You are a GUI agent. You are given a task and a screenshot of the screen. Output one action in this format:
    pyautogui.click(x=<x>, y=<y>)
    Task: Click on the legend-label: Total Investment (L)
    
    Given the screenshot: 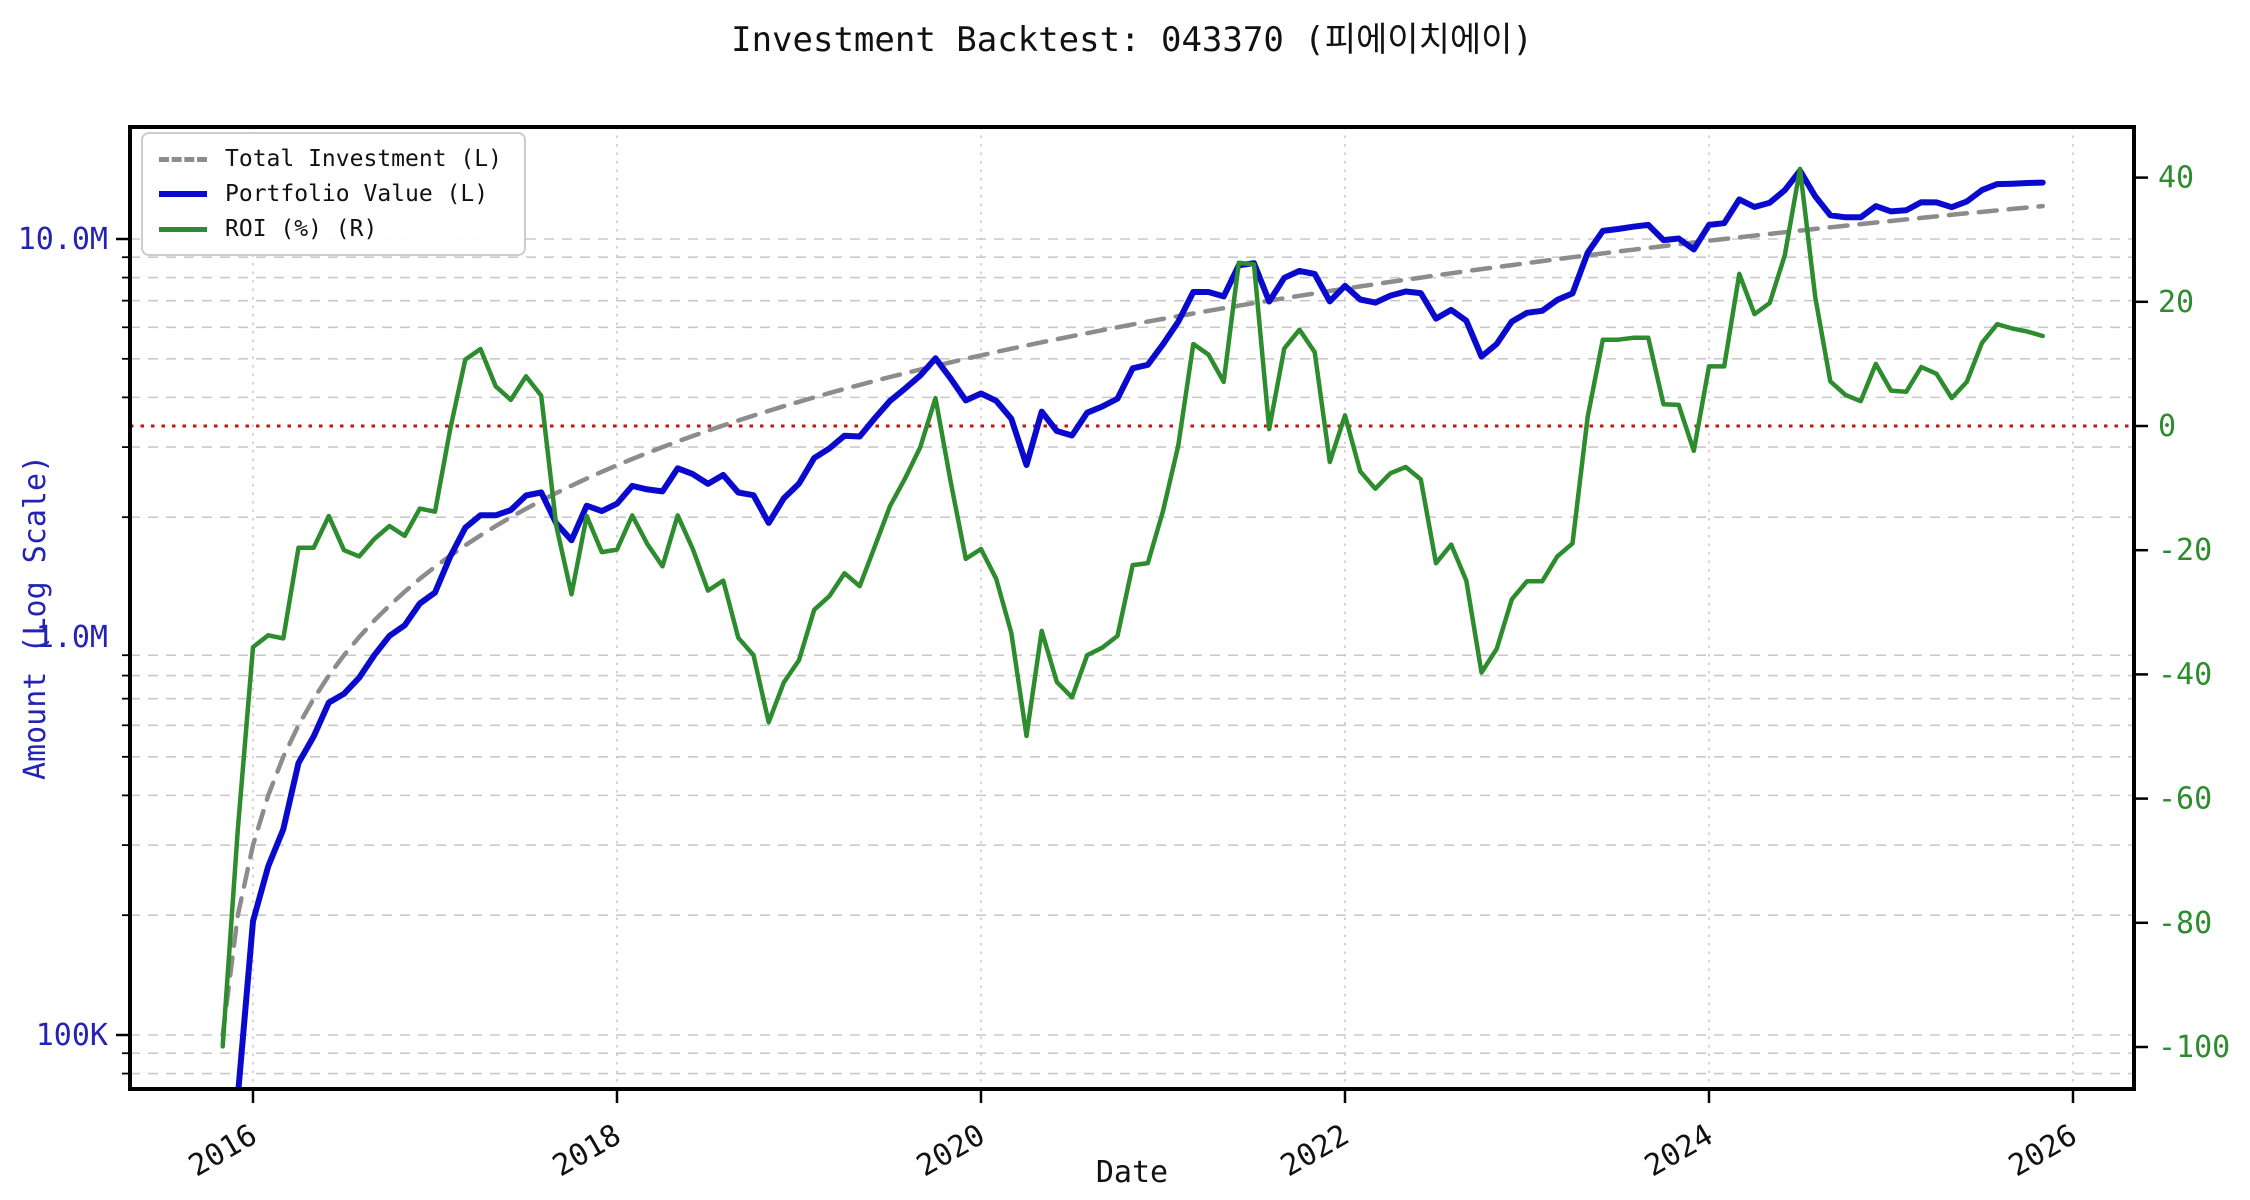 What is the action you would take?
    pyautogui.click(x=363, y=159)
    